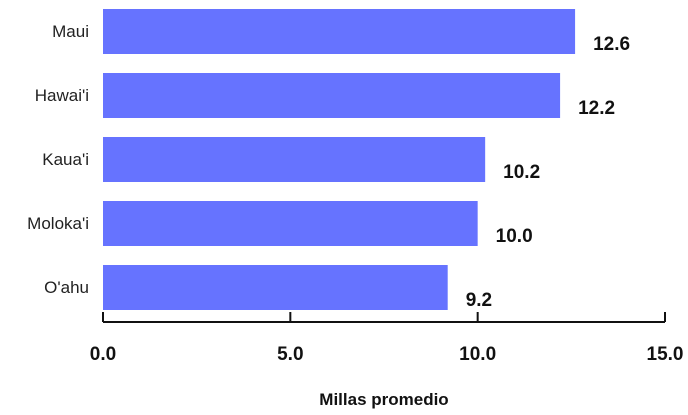  I want to click on category-labels-group: Maui Hawai'i Kaua'i Moloka'i O'ahu, so click(58, 159).